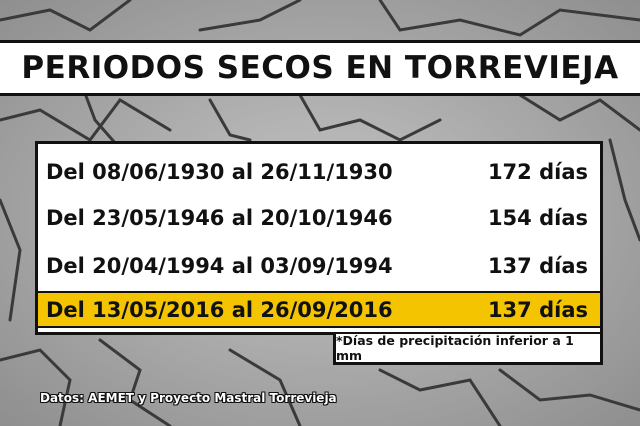 Image resolution: width=640 pixels, height=426 pixels. Describe the element at coordinates (537, 172) in the screenshot. I see `period-days: 172 días` at that location.